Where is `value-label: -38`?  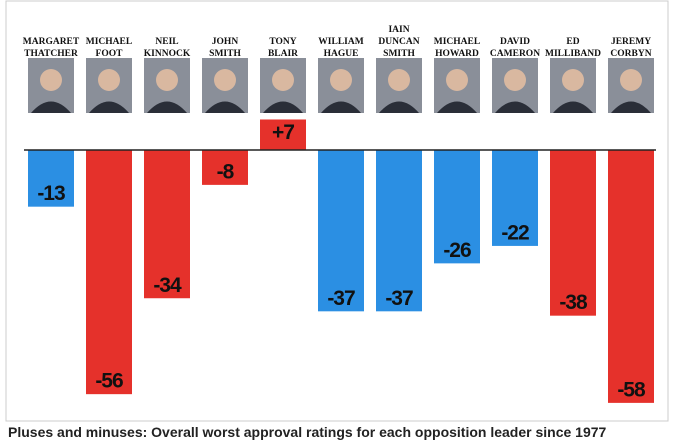 value-label: -38 is located at coordinates (573, 302).